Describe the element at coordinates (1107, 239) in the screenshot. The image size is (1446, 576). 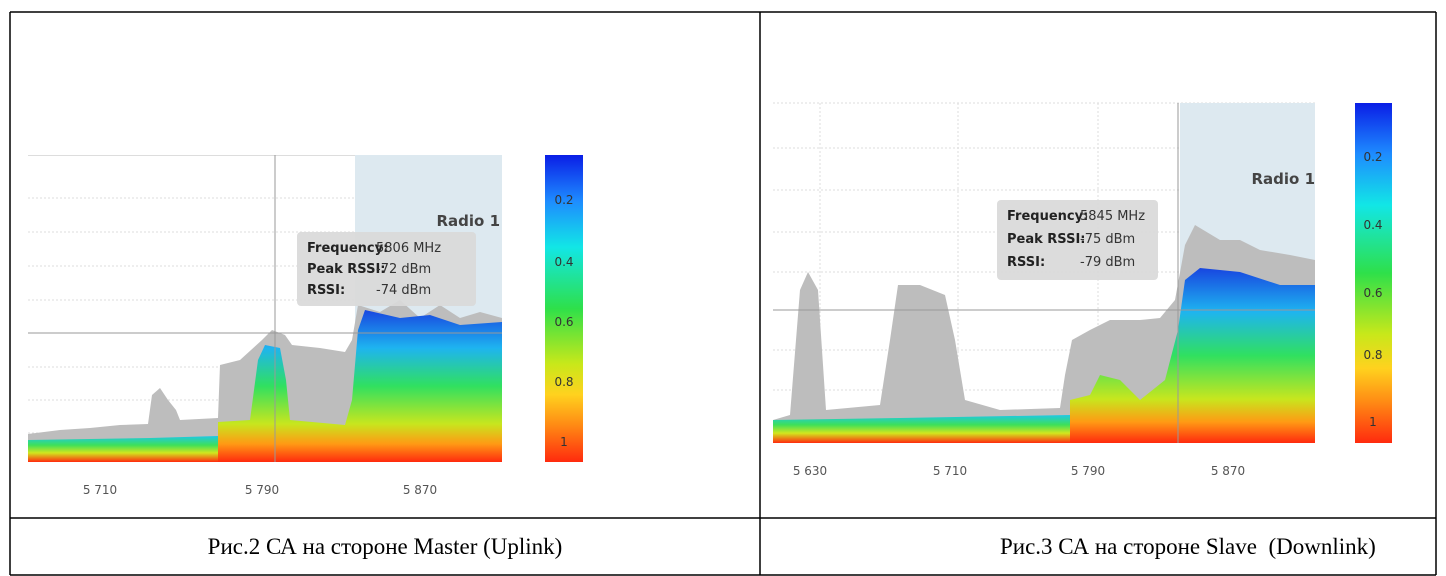
I see `tooltip-value: -75 dBm` at that location.